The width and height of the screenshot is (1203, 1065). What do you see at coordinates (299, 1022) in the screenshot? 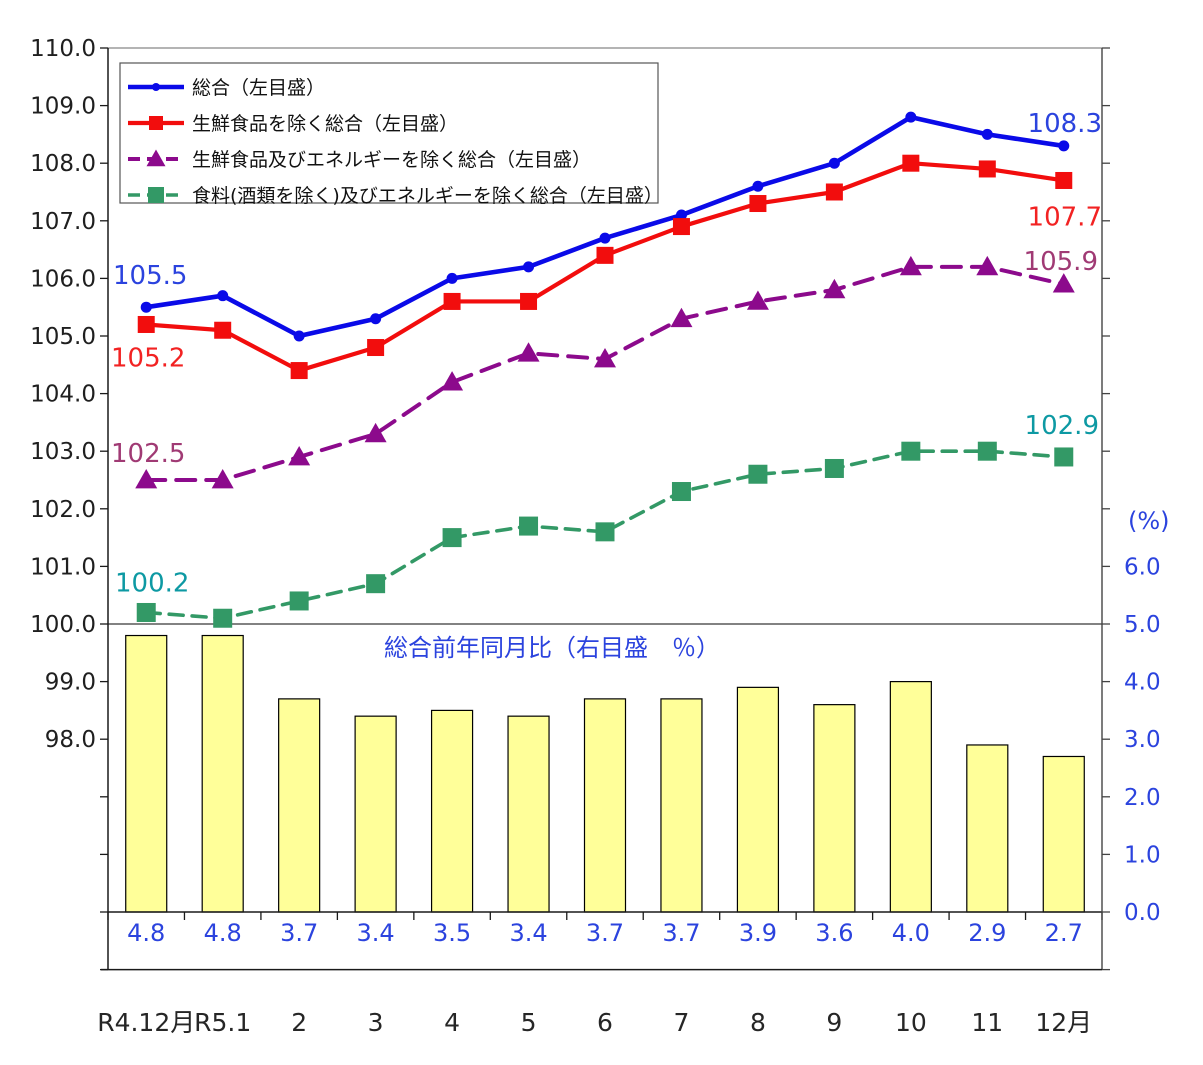
I see `x-axis-label: 2` at bounding box center [299, 1022].